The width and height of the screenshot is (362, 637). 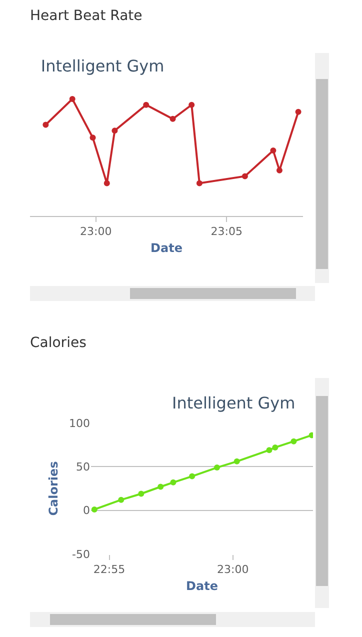 I want to click on x-tick-label: 23:05, so click(x=226, y=231).